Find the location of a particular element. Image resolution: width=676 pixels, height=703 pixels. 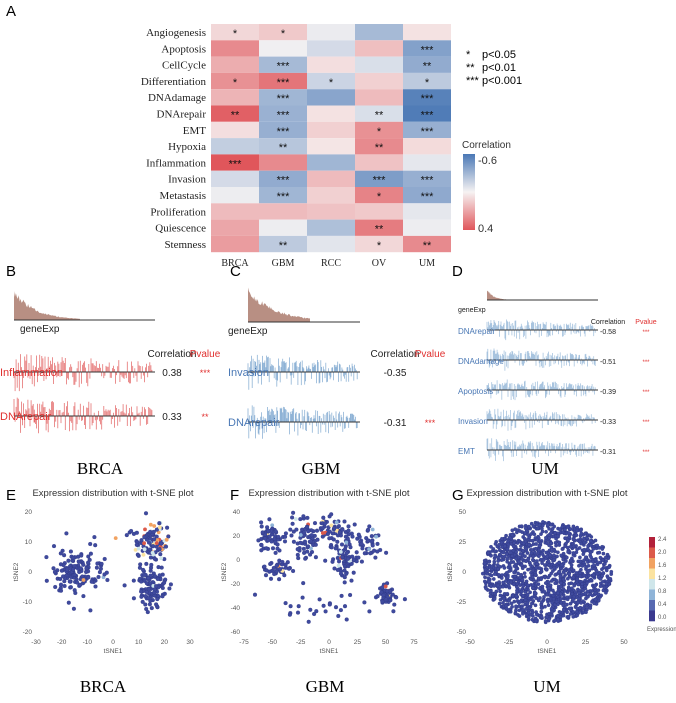

panel-label-f: F is located at coordinates (234, 495).